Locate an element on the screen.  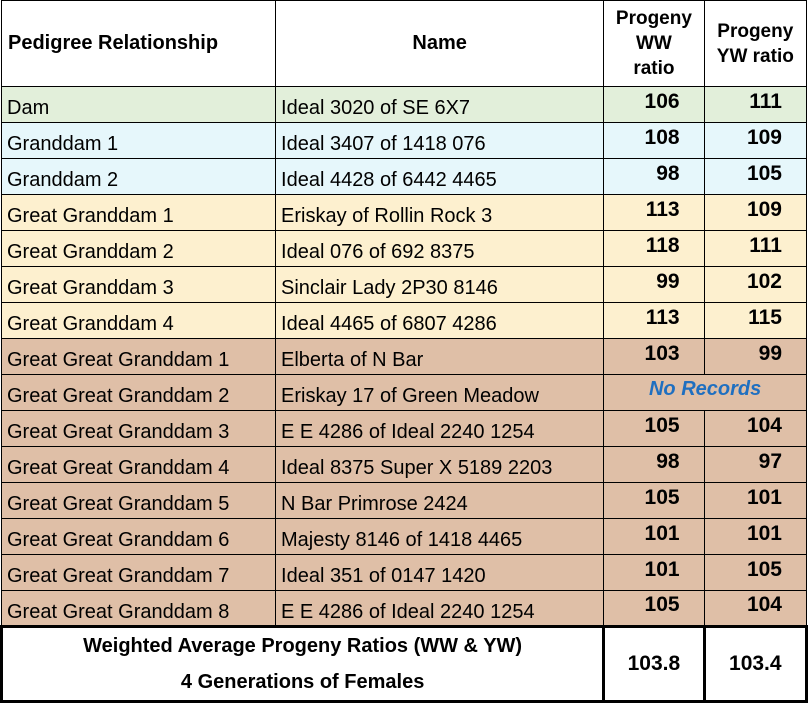
ww-ratio-cell: 103 is located at coordinates (654, 356).